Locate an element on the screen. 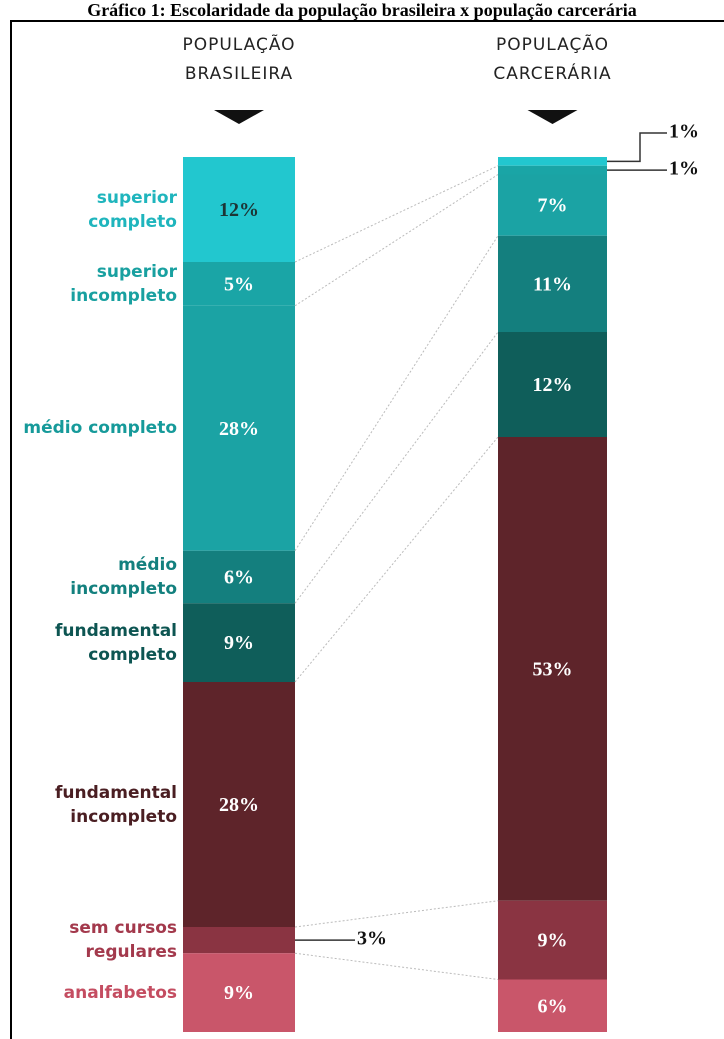  value-label: 5% is located at coordinates (239, 284).